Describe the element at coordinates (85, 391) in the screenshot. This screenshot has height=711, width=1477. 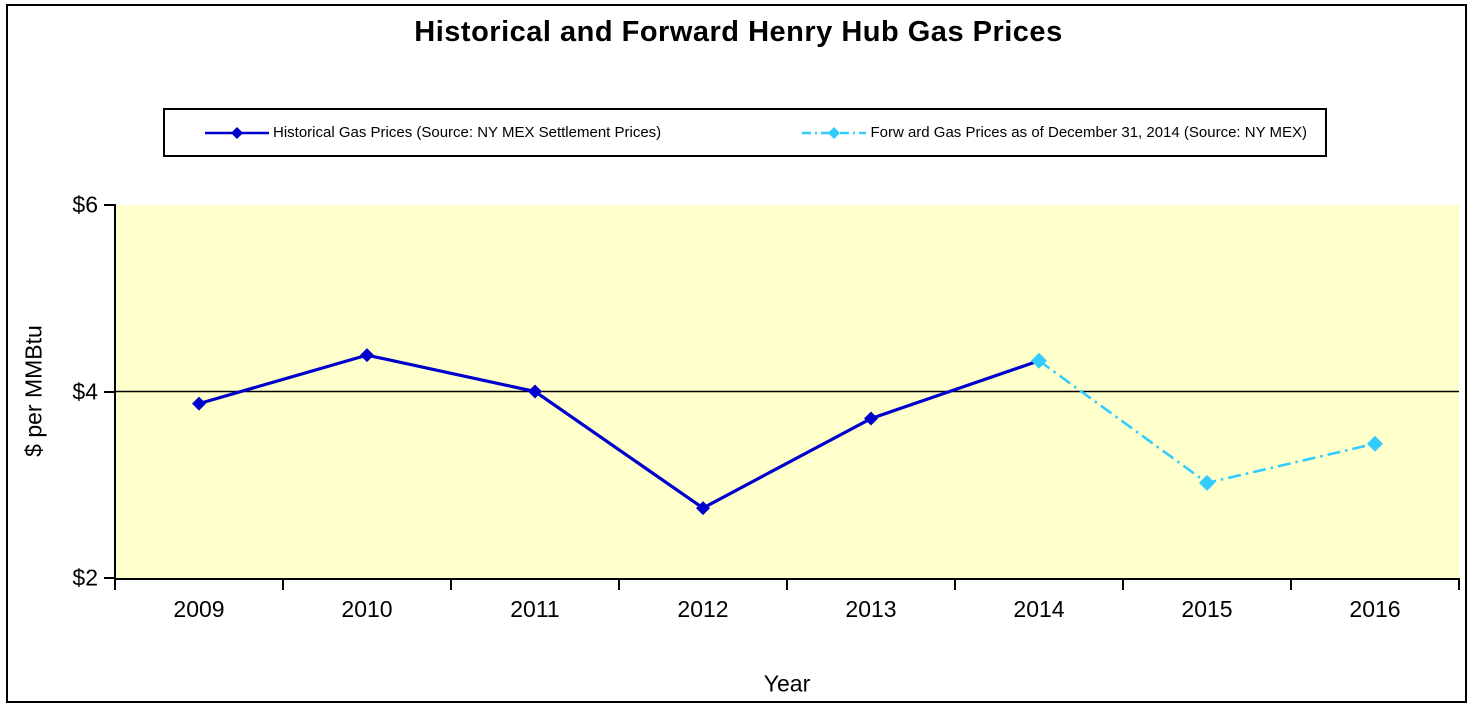
I see `y-tick-label: $4` at that location.